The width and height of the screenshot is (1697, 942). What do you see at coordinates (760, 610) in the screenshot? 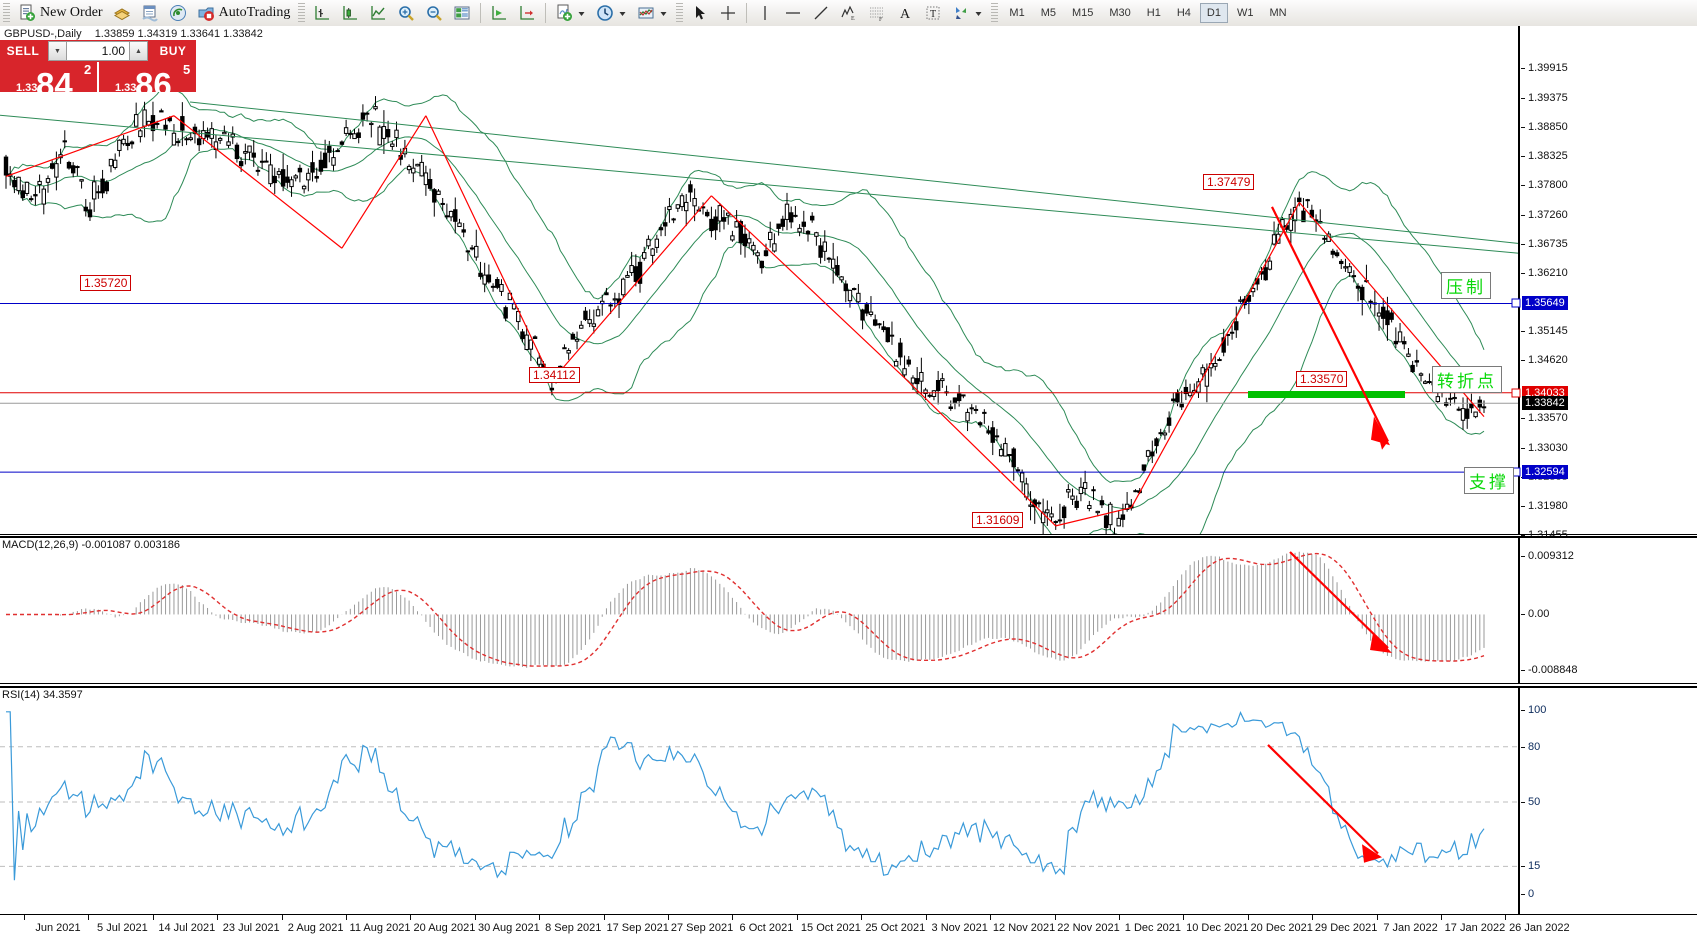
I see `macd-plot-area` at bounding box center [760, 610].